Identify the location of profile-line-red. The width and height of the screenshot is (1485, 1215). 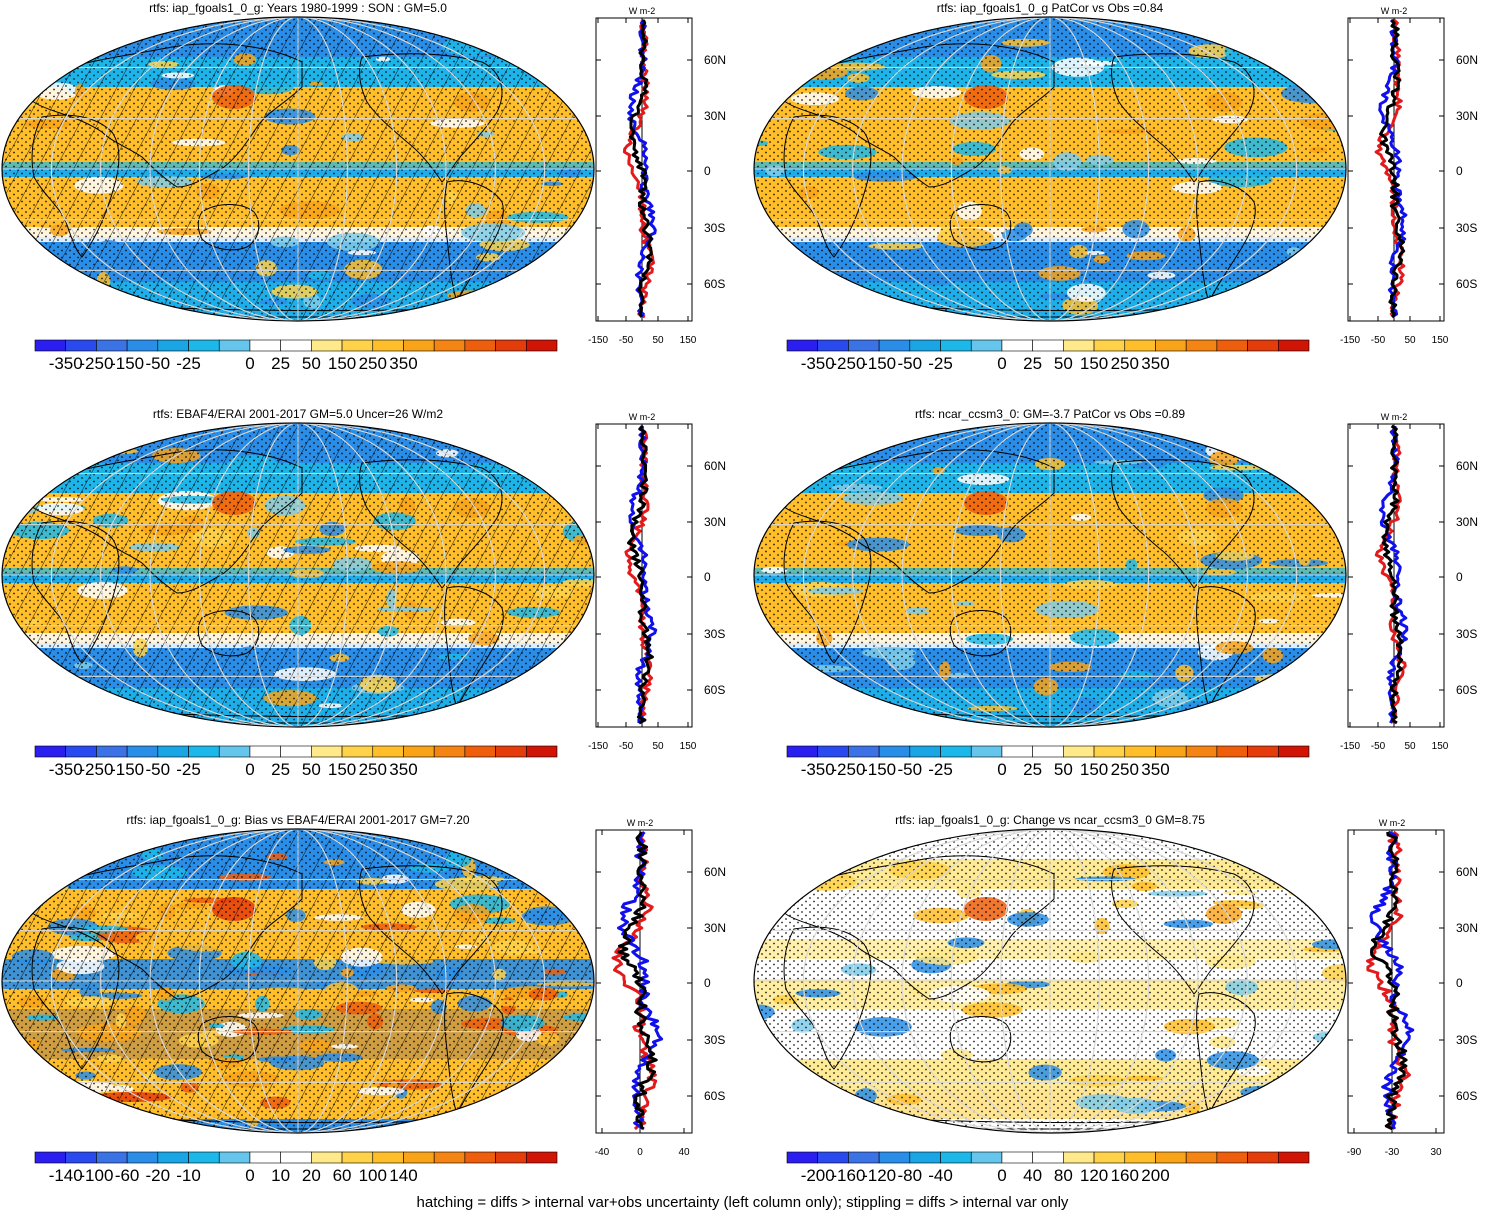
(634, 981).